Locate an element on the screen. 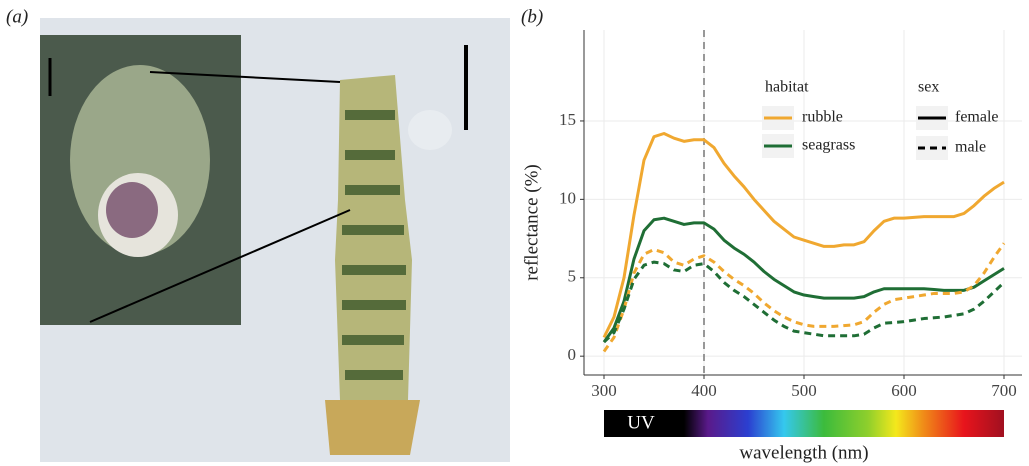  panel-label: (a) is located at coordinates (17, 16).